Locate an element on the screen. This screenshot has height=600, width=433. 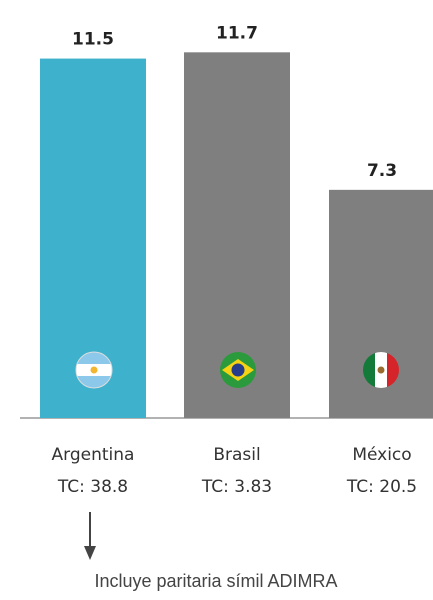
value-label: 11.5 is located at coordinates (93, 40).